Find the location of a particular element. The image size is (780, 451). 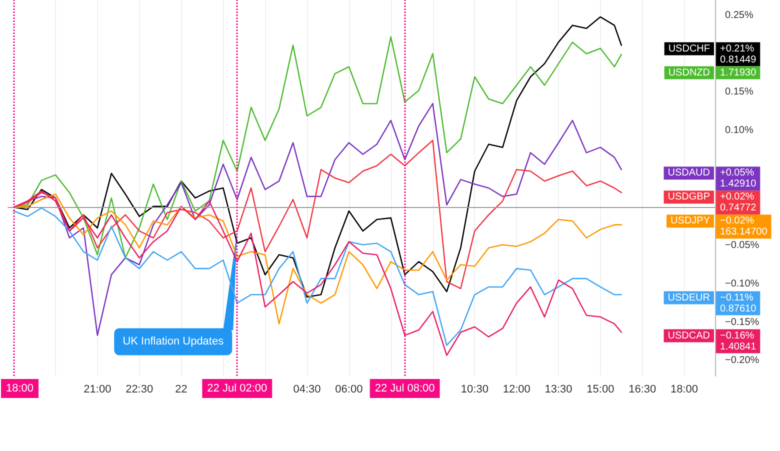

x-tick-label: 06:00 is located at coordinates (349, 390).